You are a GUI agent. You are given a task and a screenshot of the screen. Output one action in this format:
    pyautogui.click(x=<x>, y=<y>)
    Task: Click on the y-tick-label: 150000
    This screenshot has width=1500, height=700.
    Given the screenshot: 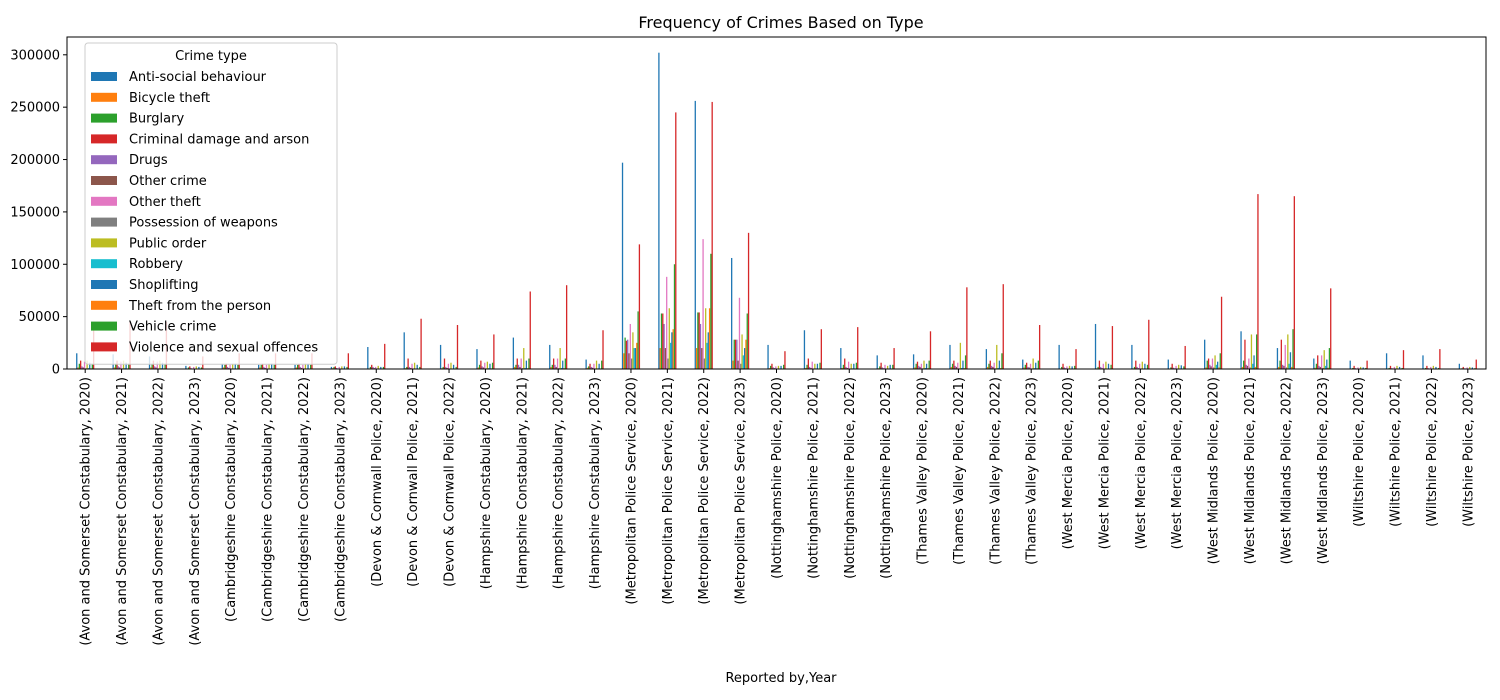 What is the action you would take?
    pyautogui.click(x=35, y=212)
    